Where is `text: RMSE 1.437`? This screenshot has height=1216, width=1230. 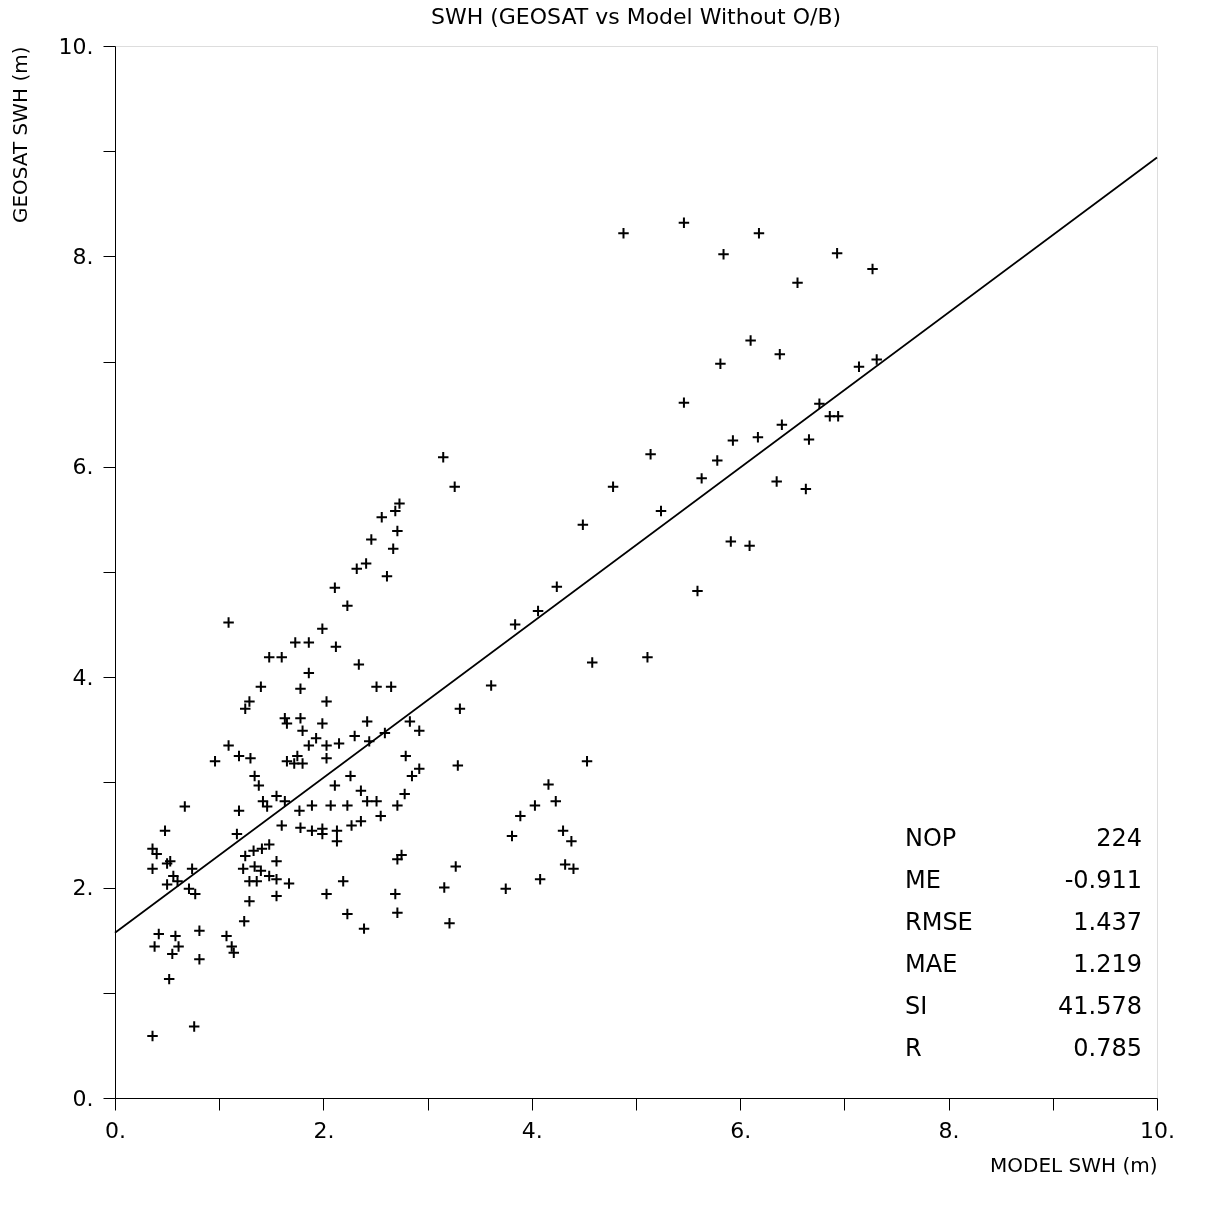 text: RMSE 1.437 is located at coordinates (1023, 922).